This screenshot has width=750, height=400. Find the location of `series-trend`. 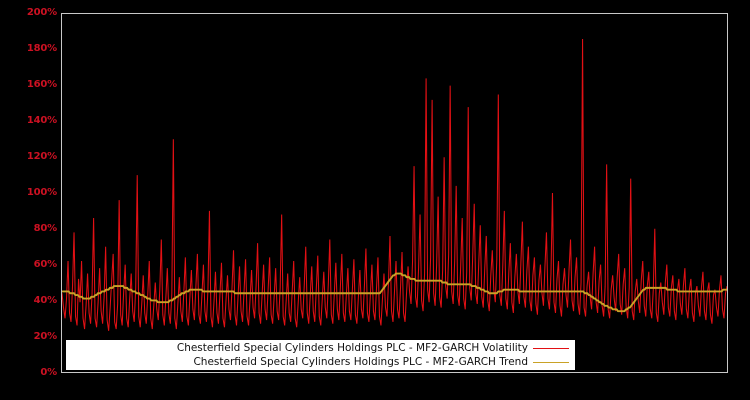

series-trend is located at coordinates (394, 293).